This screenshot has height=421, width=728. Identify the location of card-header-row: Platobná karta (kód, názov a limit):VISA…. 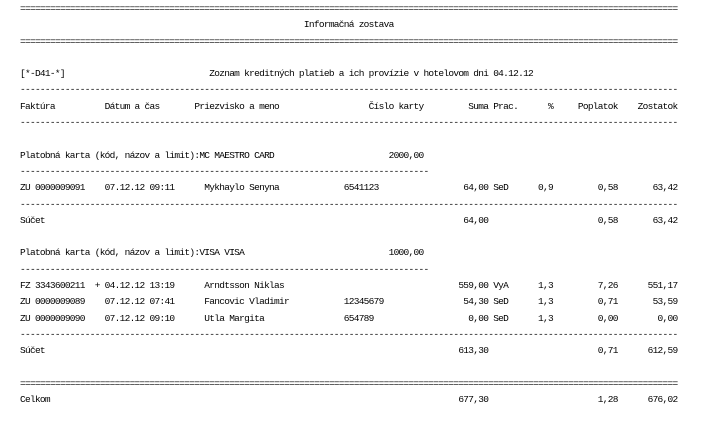
(349, 253).